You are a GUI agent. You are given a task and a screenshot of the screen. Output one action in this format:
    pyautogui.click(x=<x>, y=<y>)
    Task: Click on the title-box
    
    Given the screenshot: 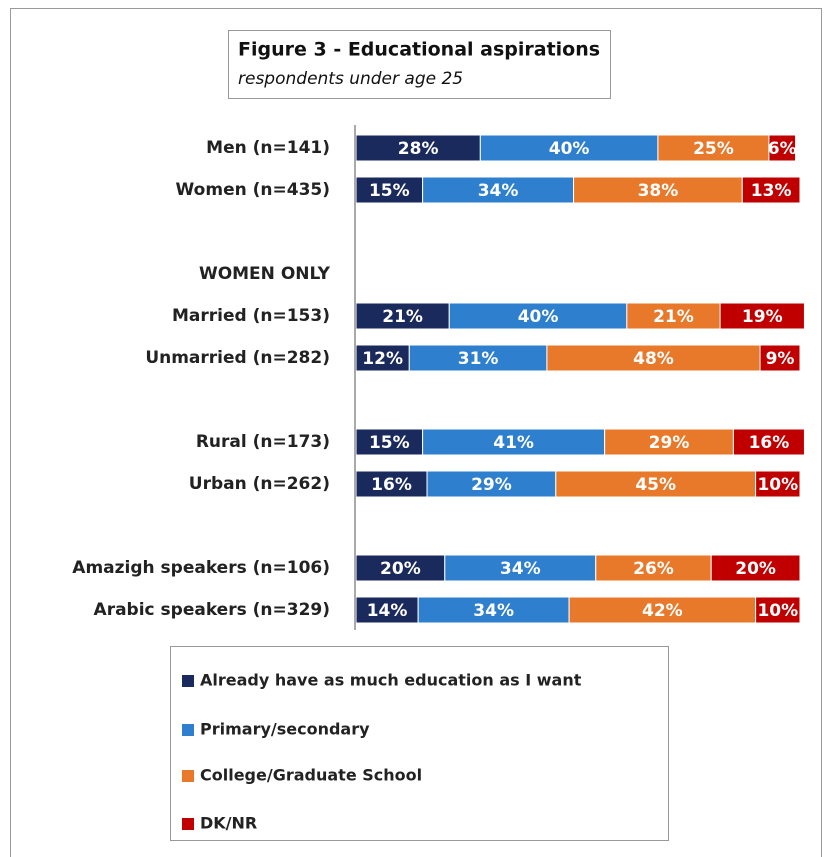 What is the action you would take?
    pyautogui.click(x=419, y=64)
    